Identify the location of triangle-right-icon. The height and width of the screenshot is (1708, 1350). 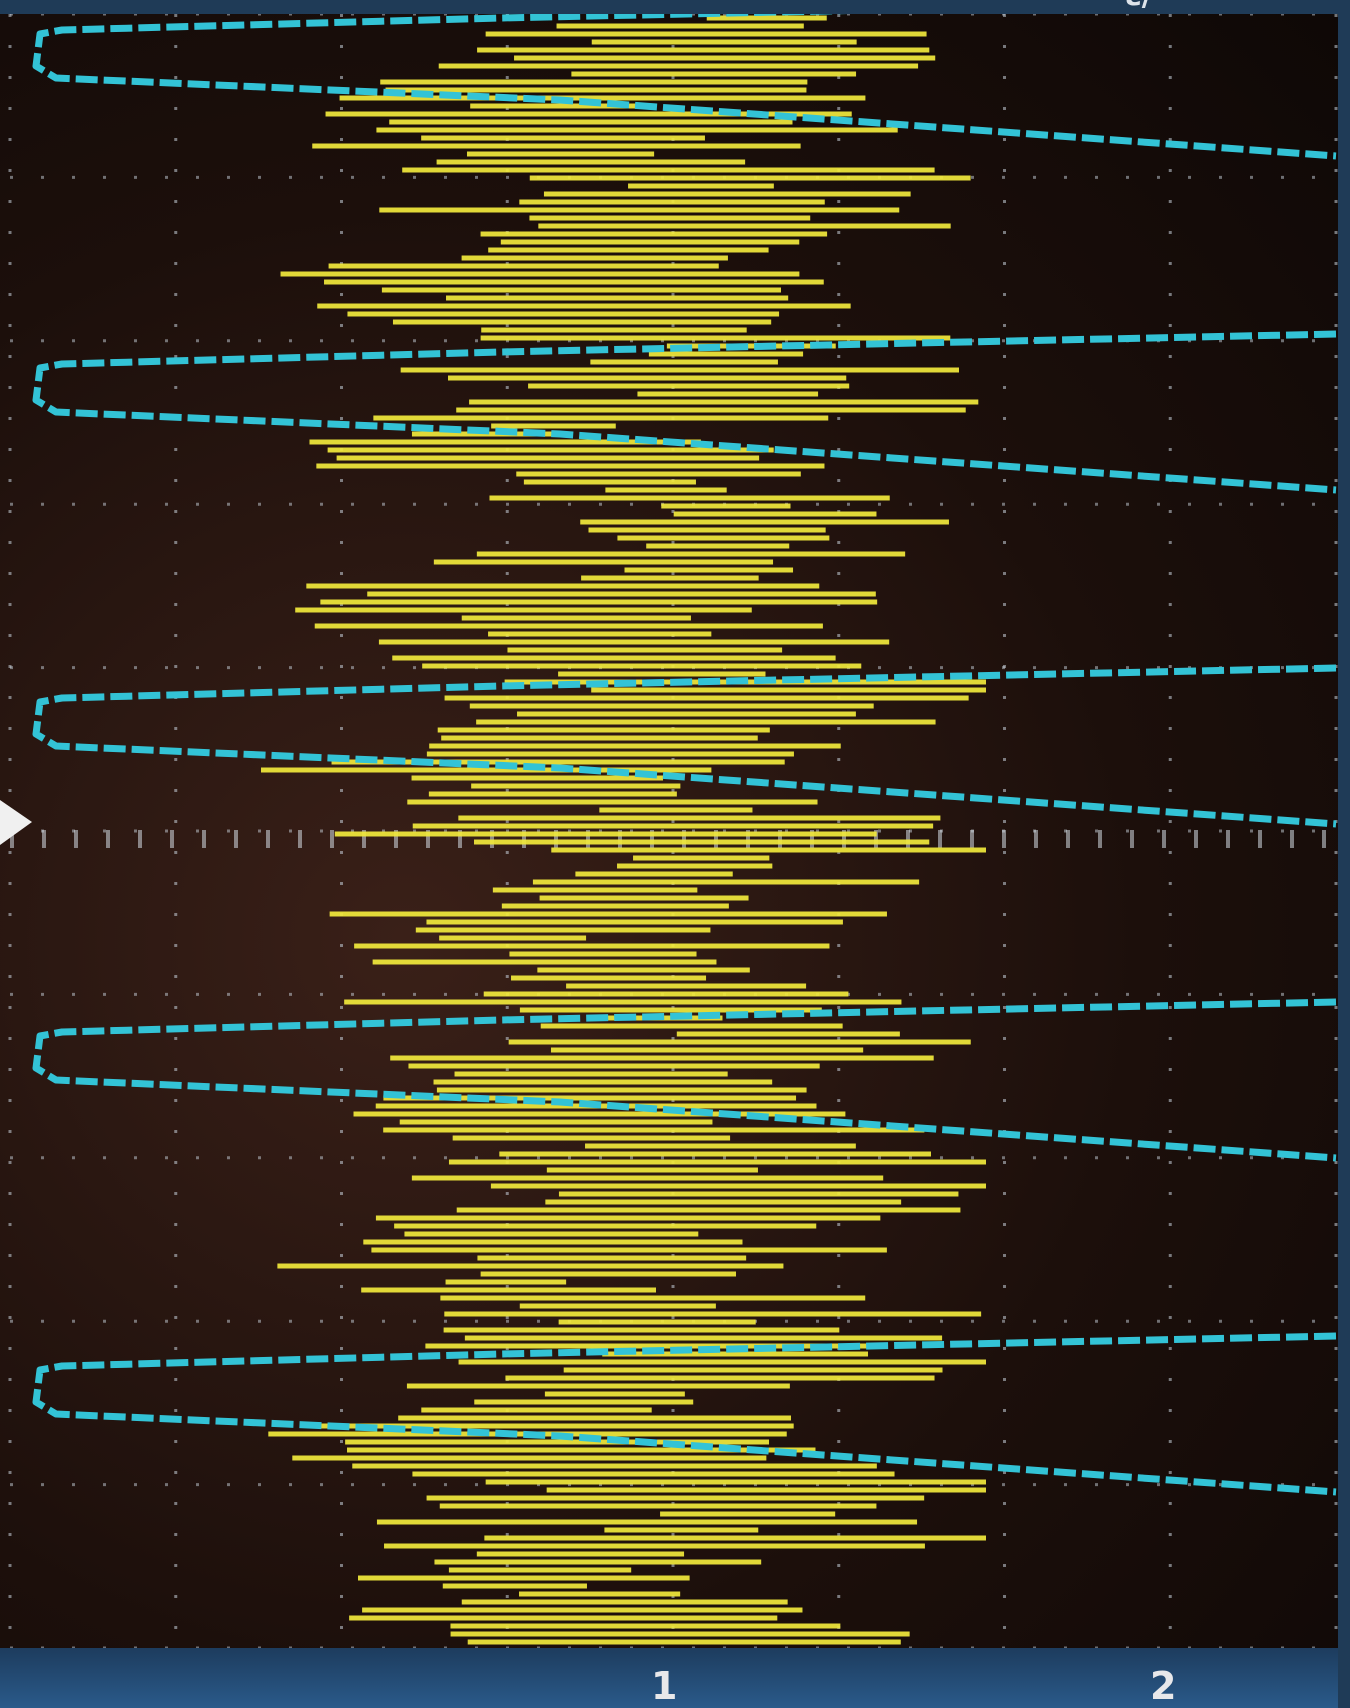
(16, 822).